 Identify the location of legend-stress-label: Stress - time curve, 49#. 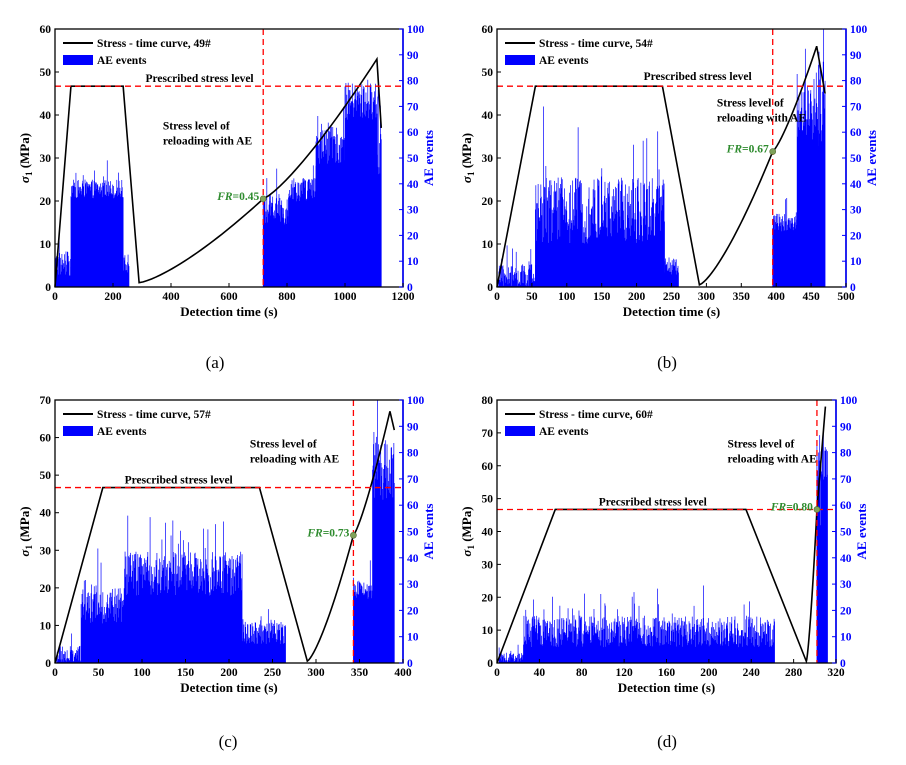
(154, 44).